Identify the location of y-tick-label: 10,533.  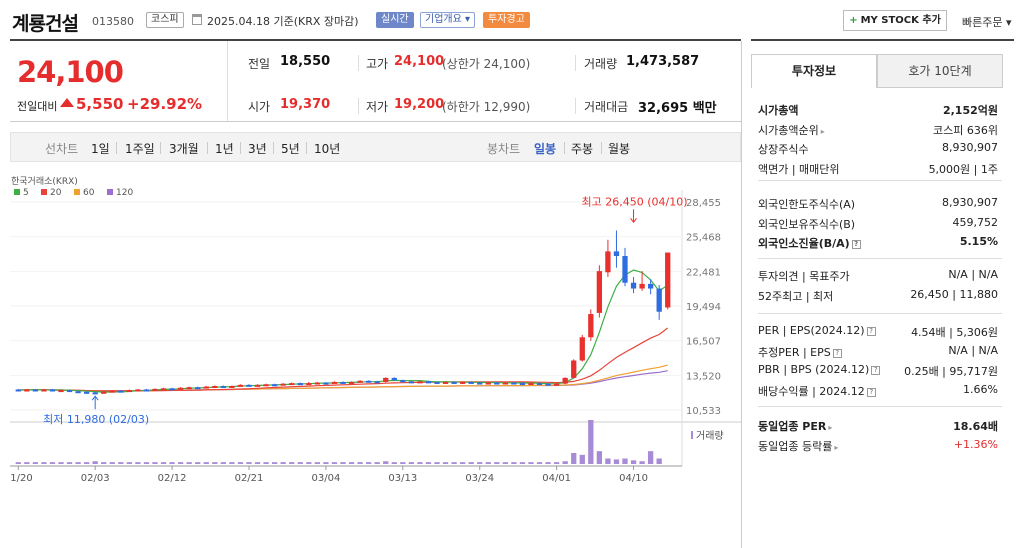
(703, 411).